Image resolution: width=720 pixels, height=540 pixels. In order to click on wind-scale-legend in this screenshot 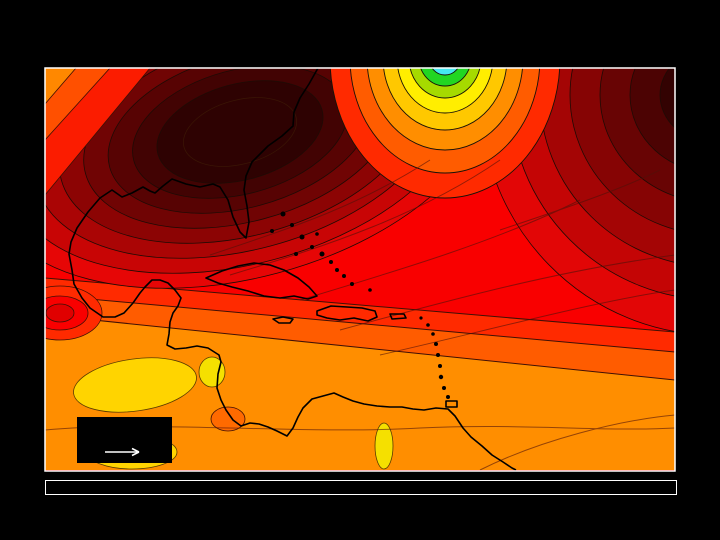, I will do `click(124, 440)`.